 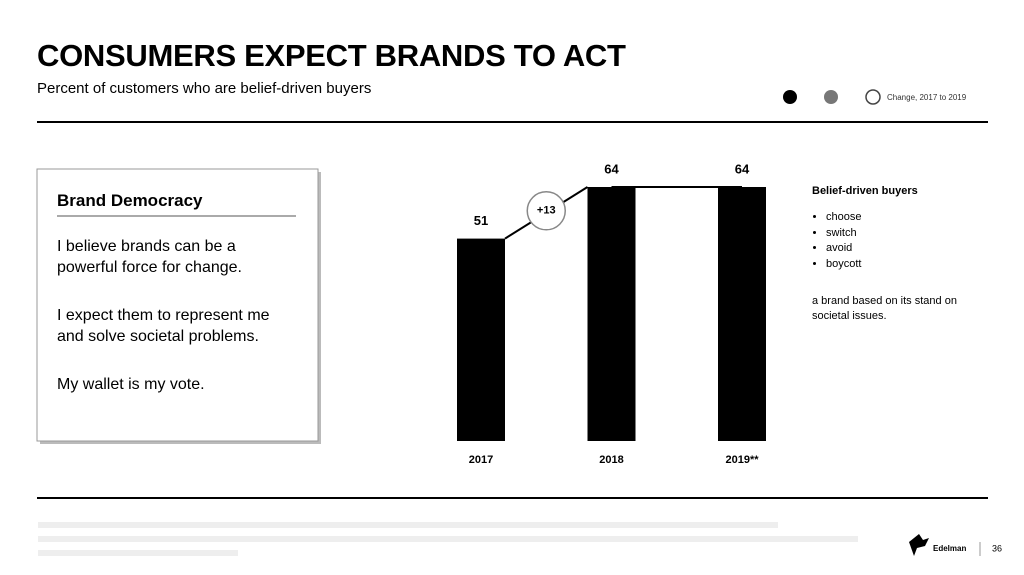 What do you see at coordinates (873, 97) in the screenshot?
I see `legend-change-icon` at bounding box center [873, 97].